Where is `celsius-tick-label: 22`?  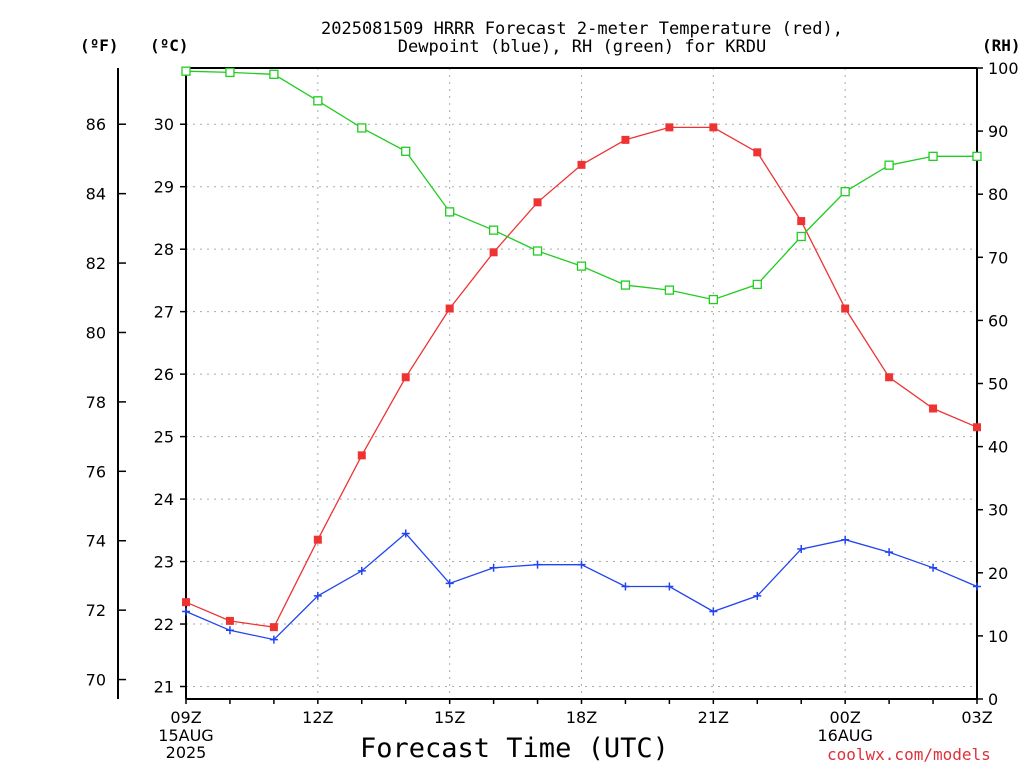
celsius-tick-label: 22 is located at coordinates (164, 624).